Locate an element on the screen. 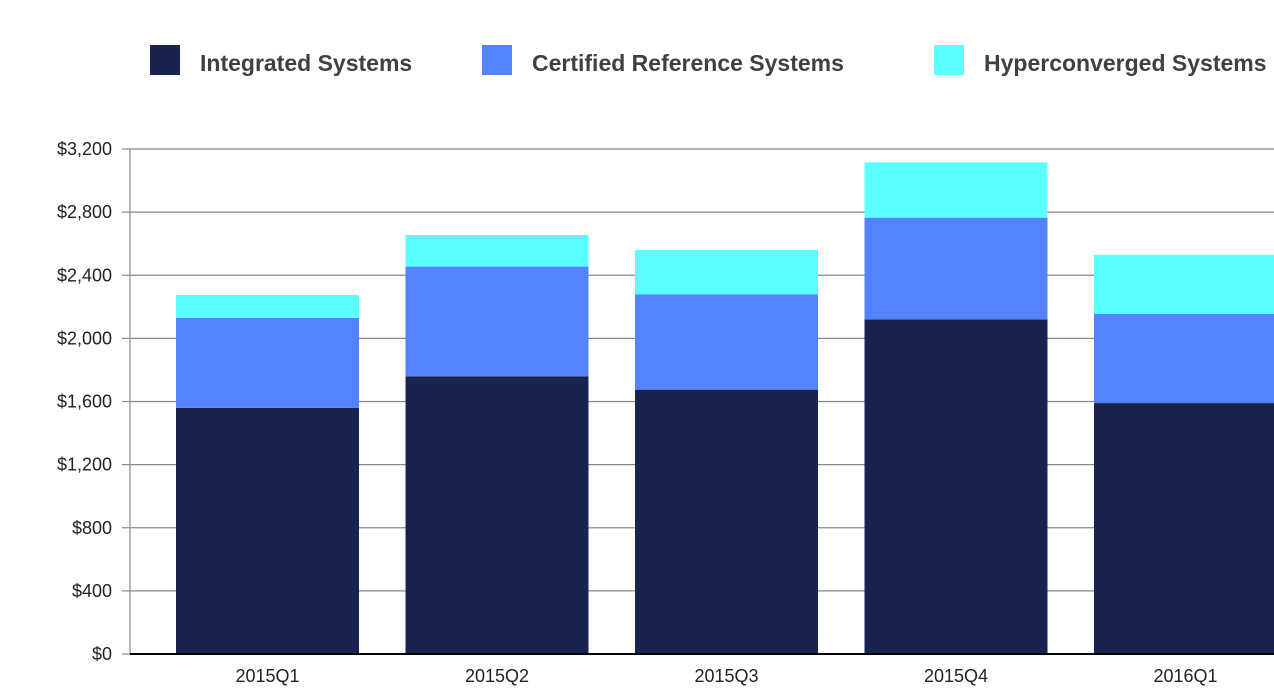  bar-hyperconverged-systems-2015q2 is located at coordinates (497, 251).